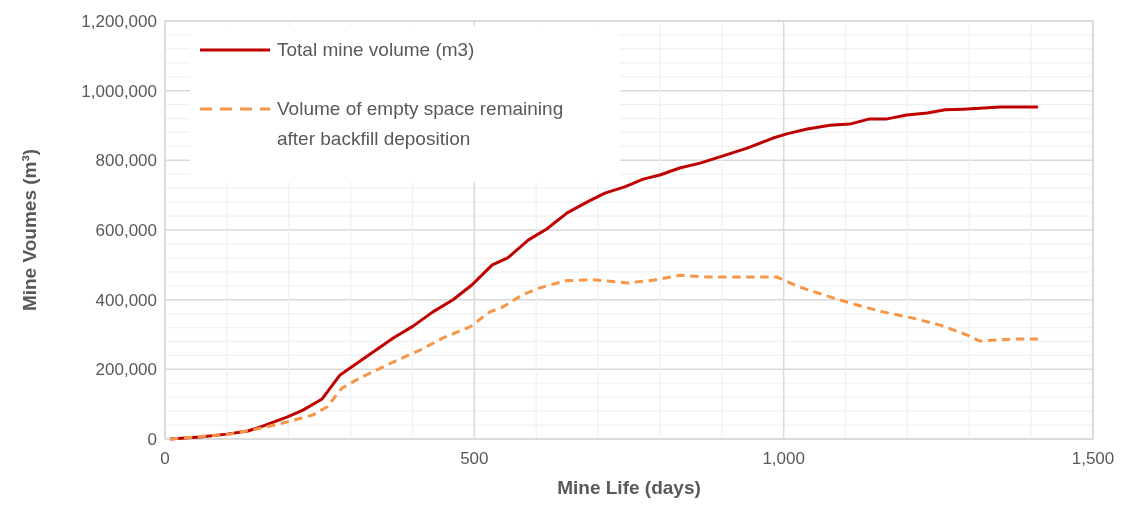 The height and width of the screenshot is (510, 1126). What do you see at coordinates (126, 300) in the screenshot?
I see `y-tick-label: 400,000` at bounding box center [126, 300].